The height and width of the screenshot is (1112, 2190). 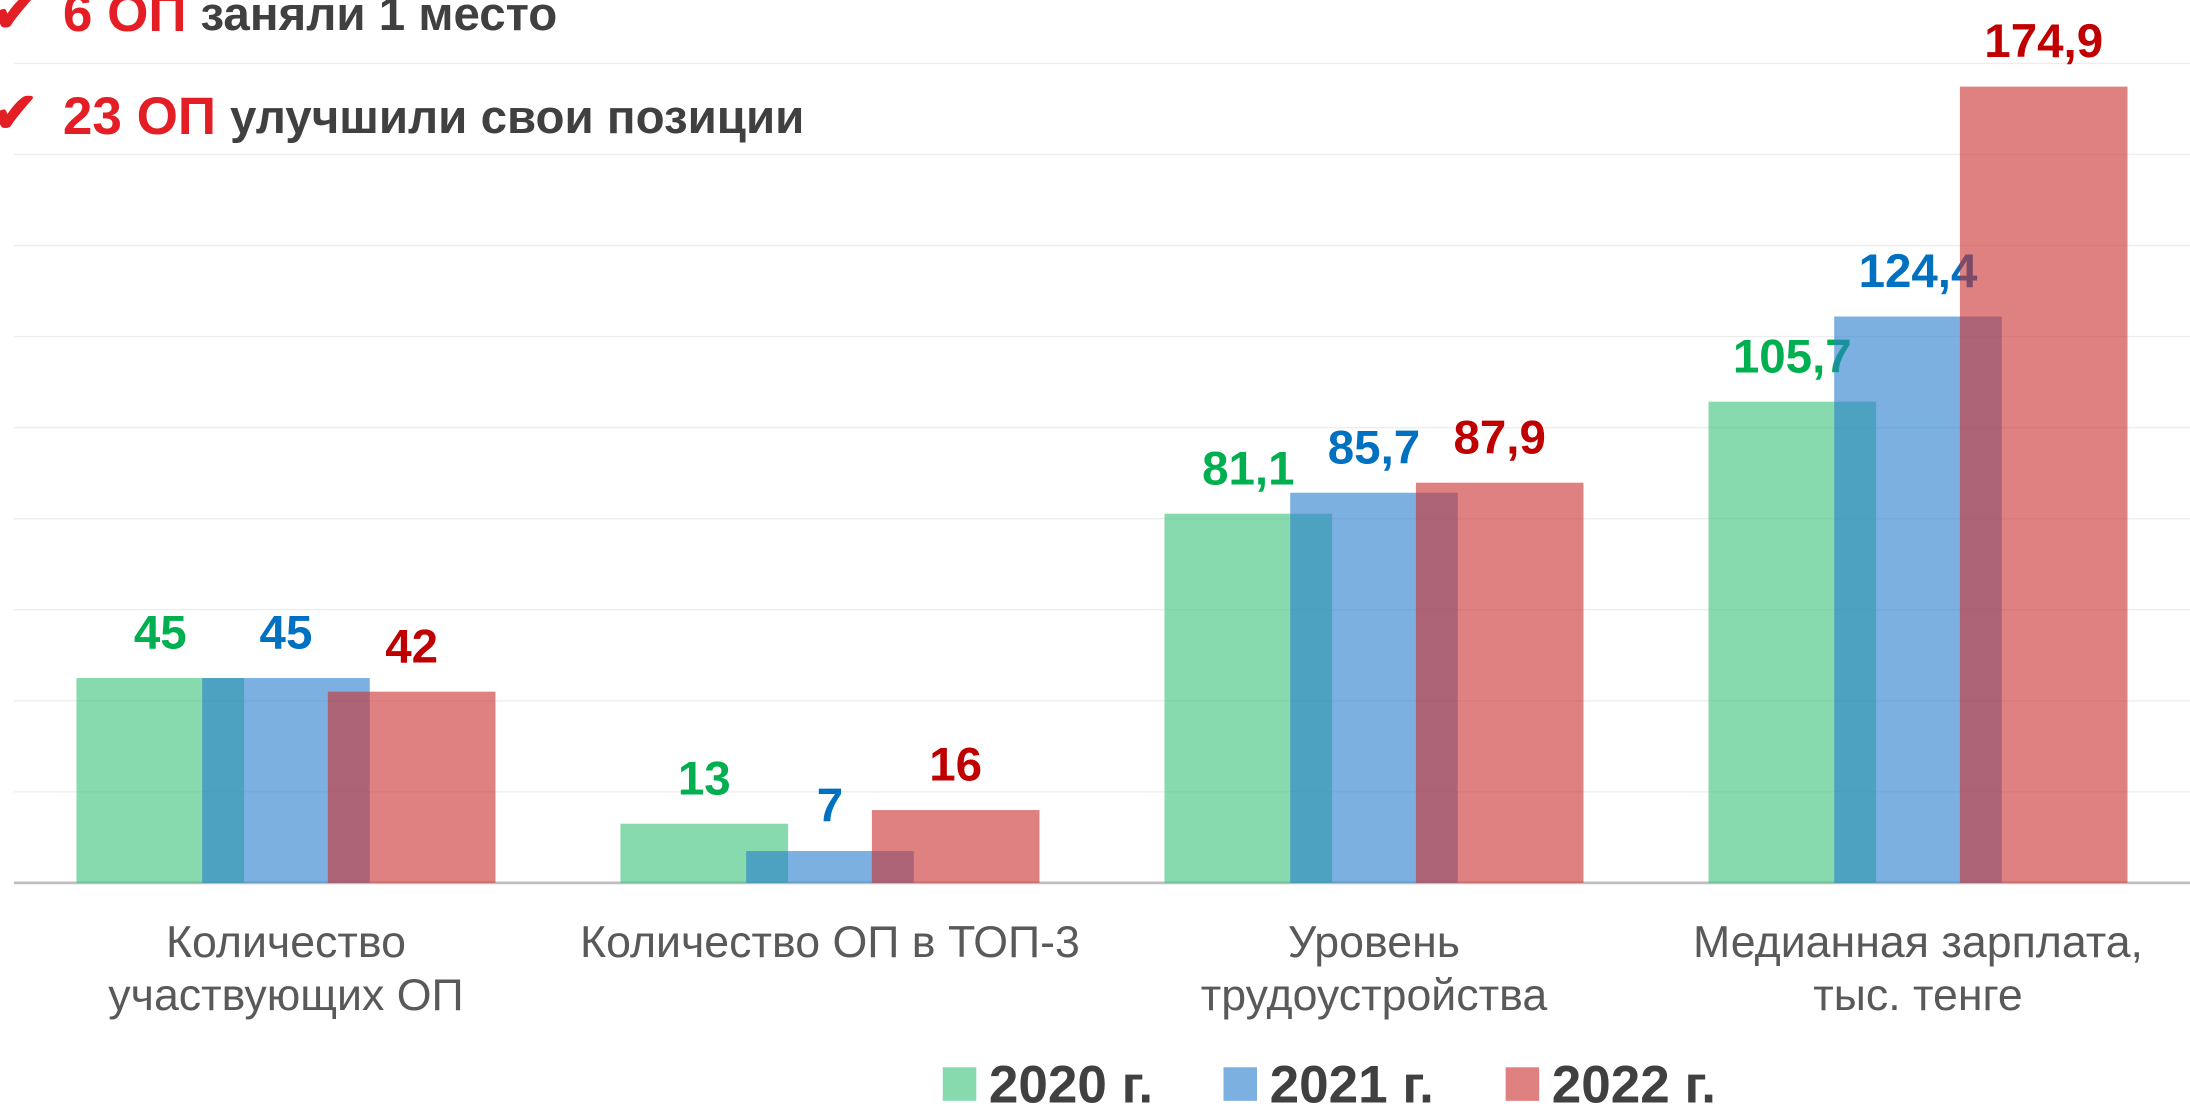 I want to click on value-label: 42, so click(x=411, y=646).